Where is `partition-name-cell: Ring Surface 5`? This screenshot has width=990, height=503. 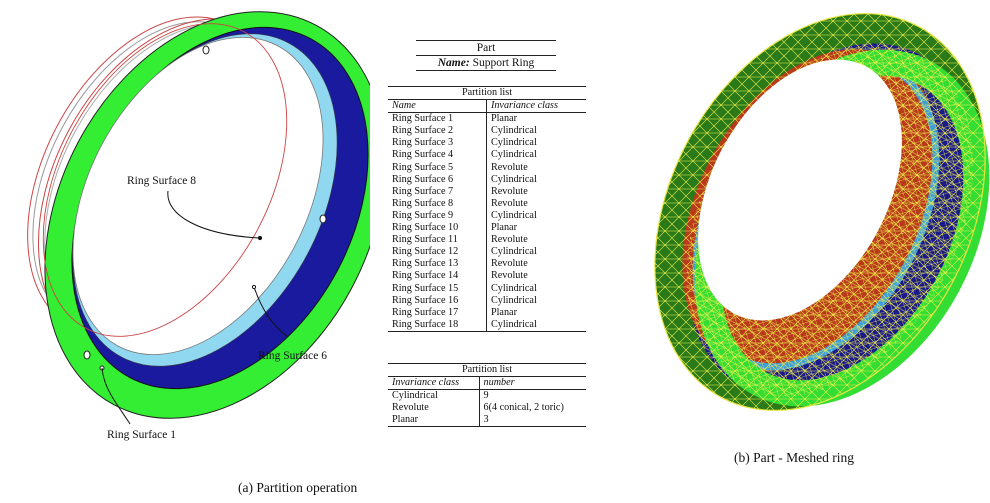
partition-name-cell: Ring Surface 5 is located at coordinates (437, 167).